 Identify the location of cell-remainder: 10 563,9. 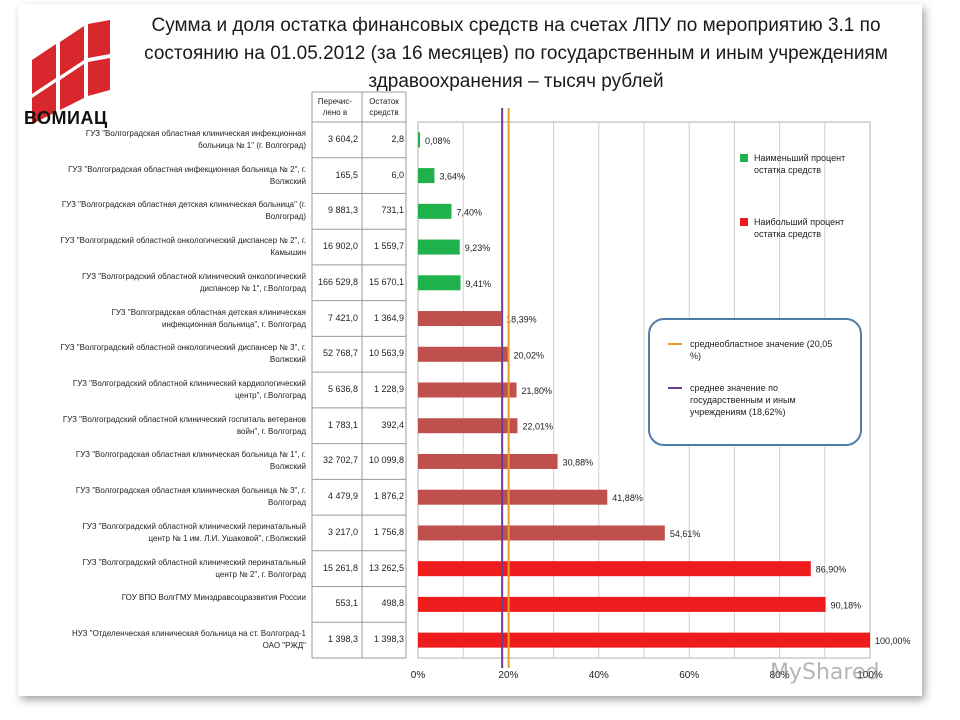
(386, 353).